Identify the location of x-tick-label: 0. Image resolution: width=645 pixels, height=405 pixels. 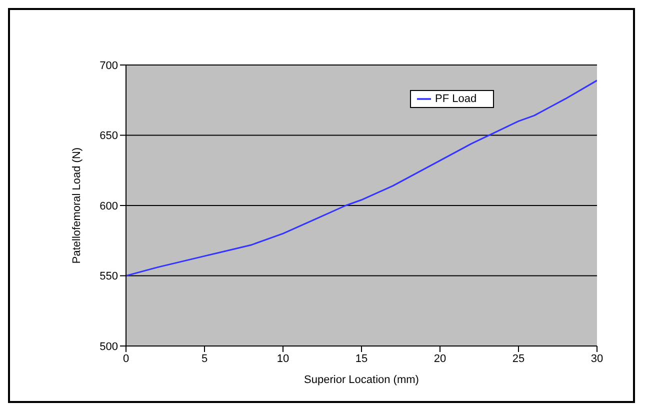
(126, 358).